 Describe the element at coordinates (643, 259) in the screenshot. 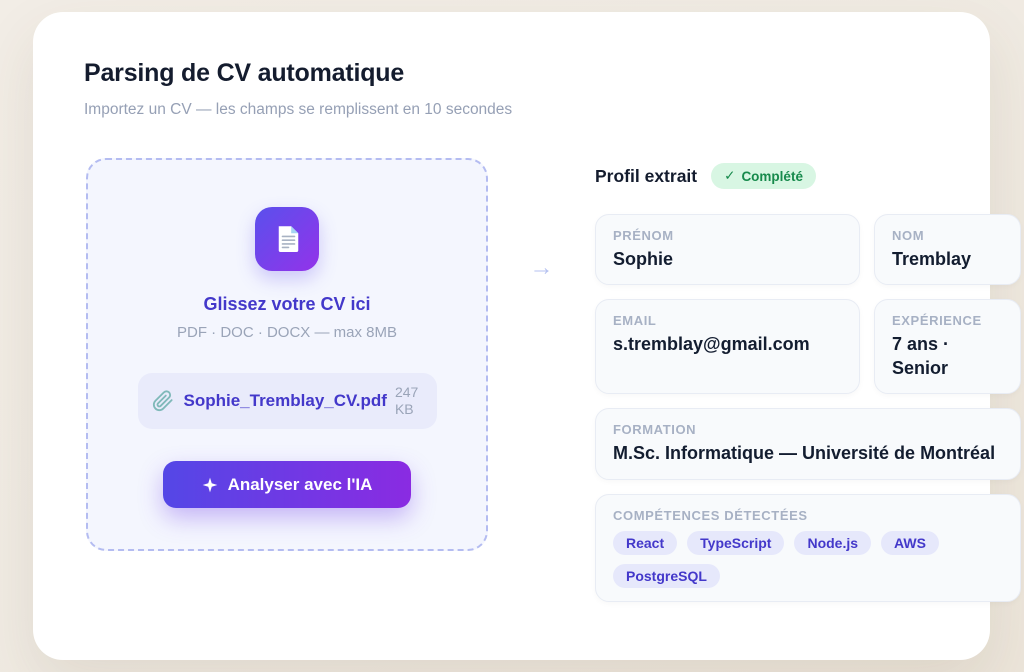

I see `field-value: Sophie` at that location.